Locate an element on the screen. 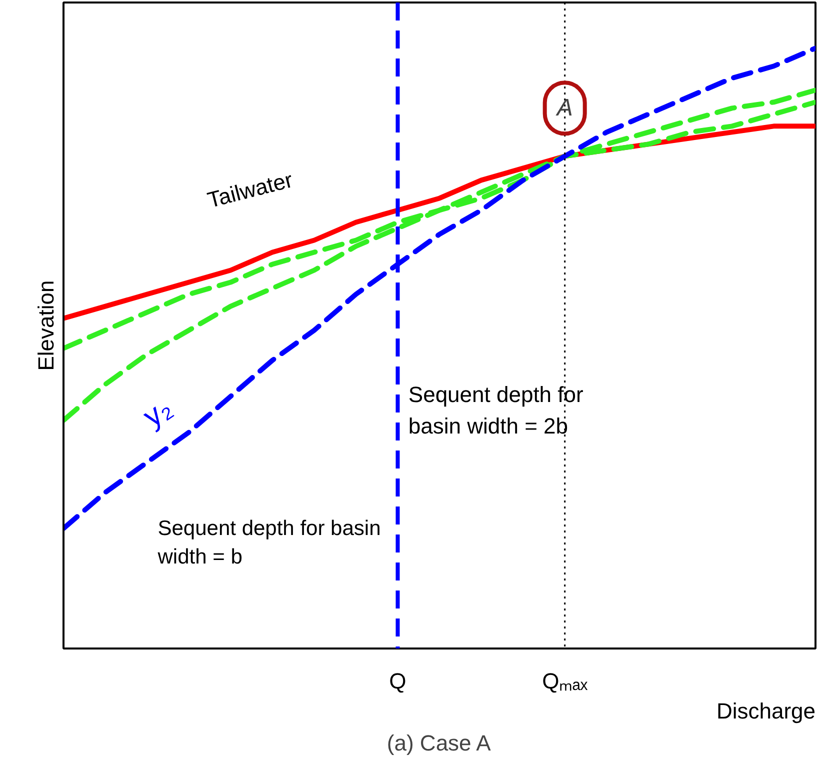  annotation: A is located at coordinates (563, 108).